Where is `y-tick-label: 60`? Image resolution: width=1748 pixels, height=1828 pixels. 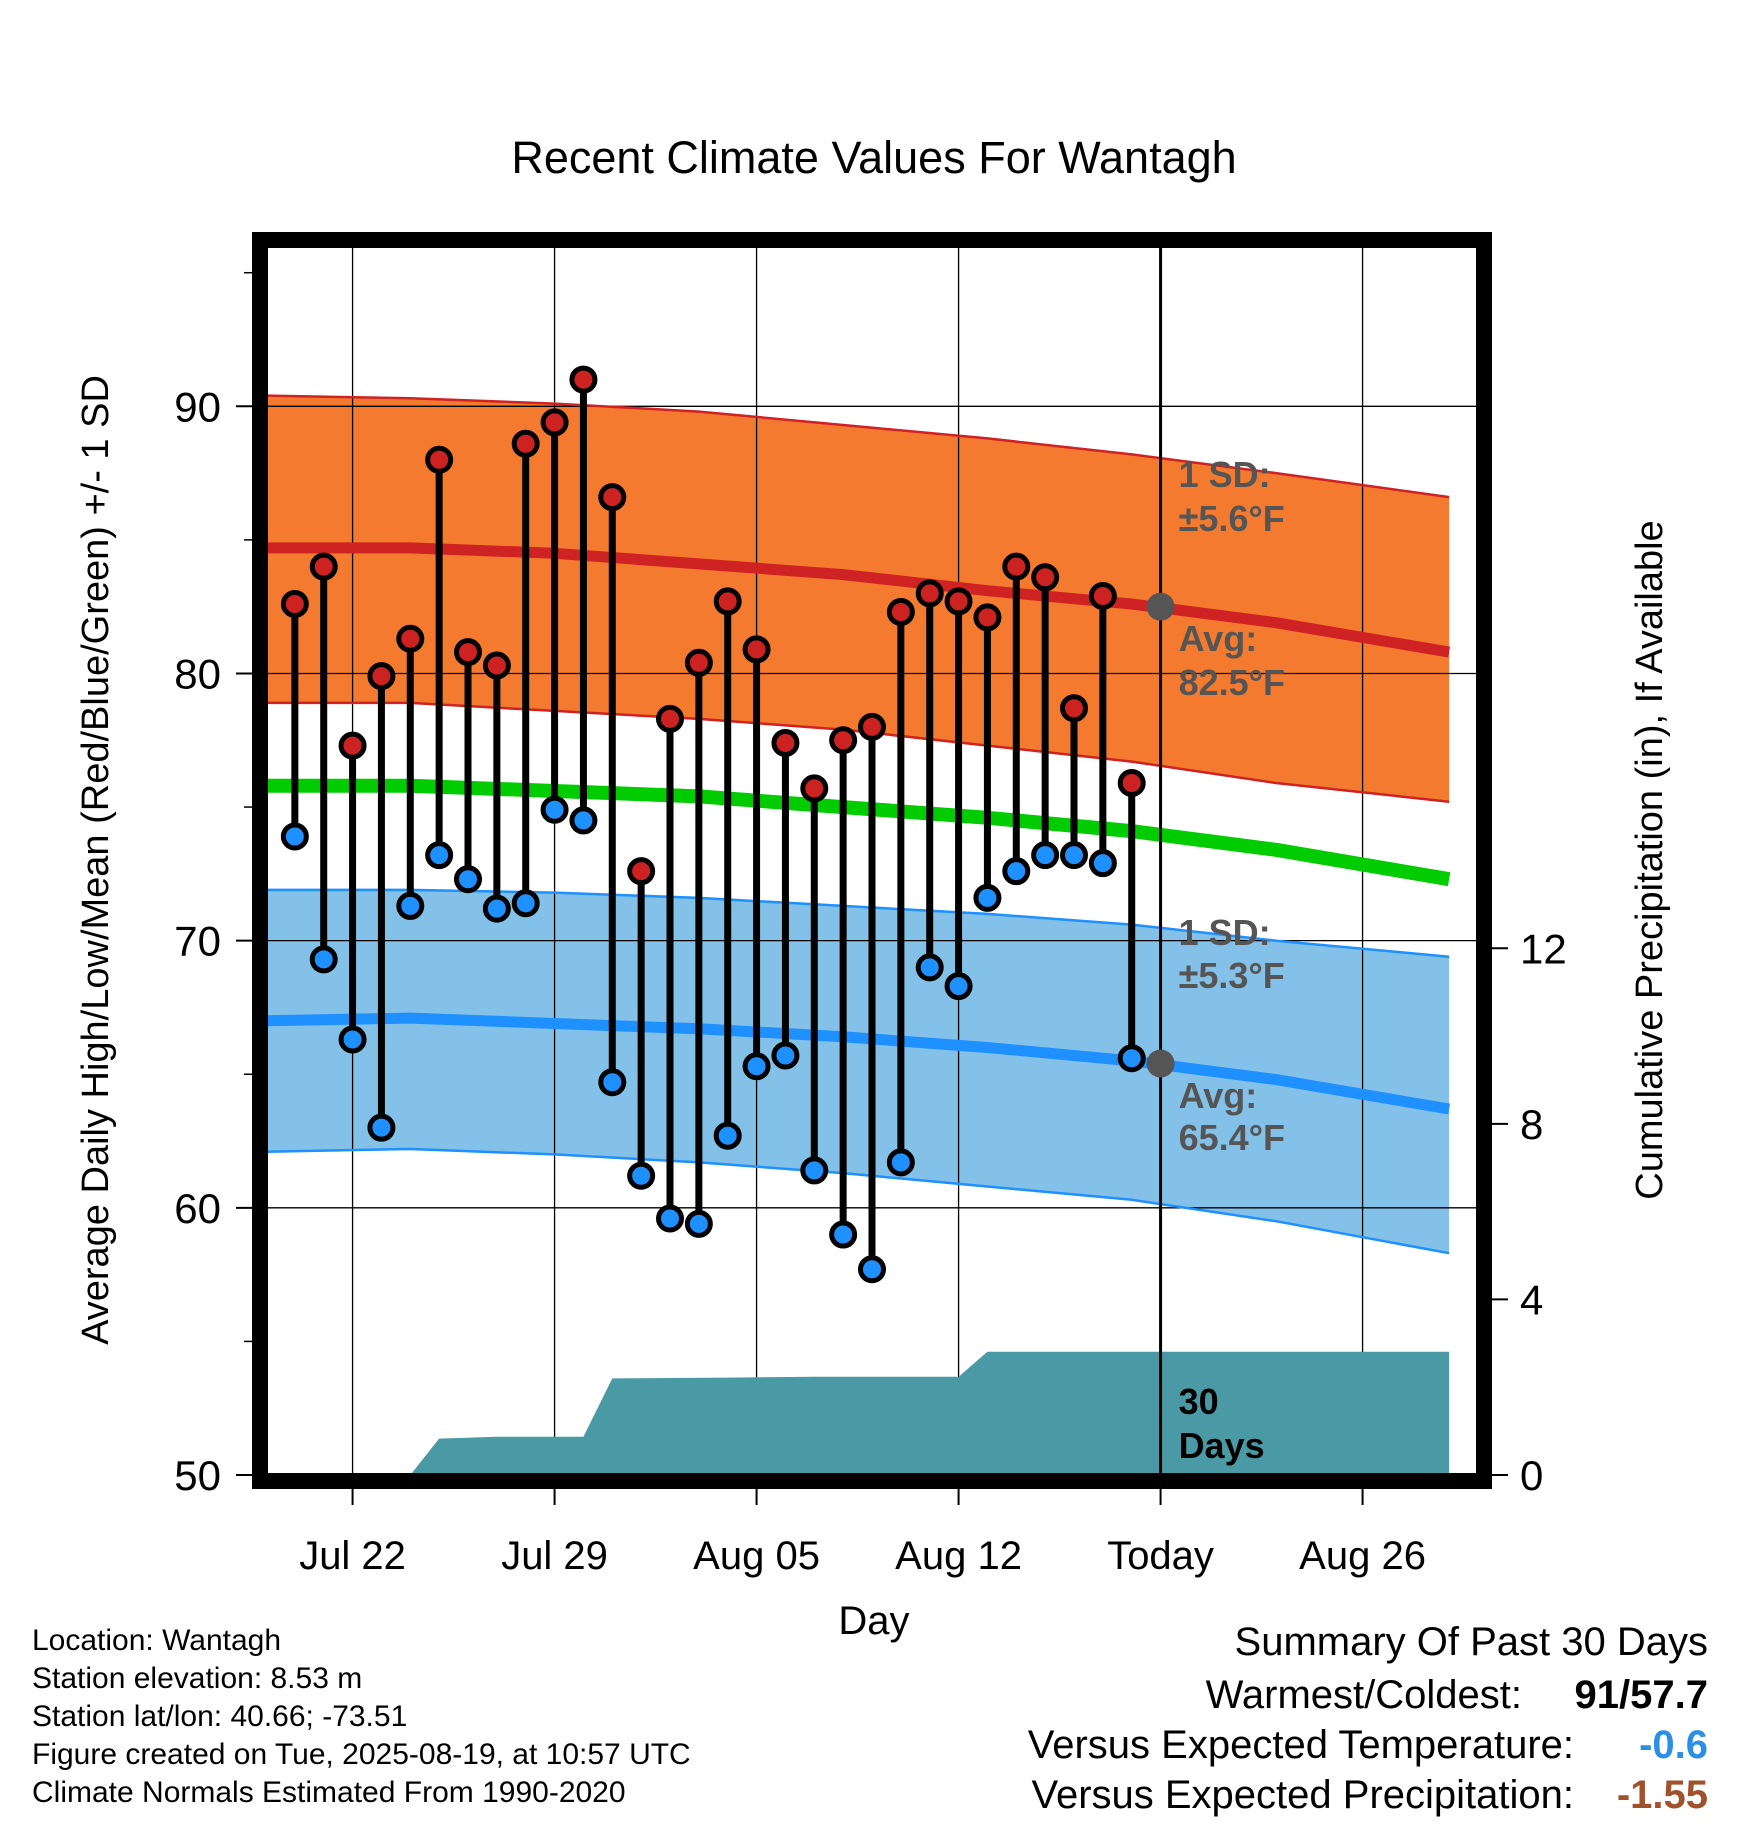
y-tick-label: 60 is located at coordinates (197, 1208).